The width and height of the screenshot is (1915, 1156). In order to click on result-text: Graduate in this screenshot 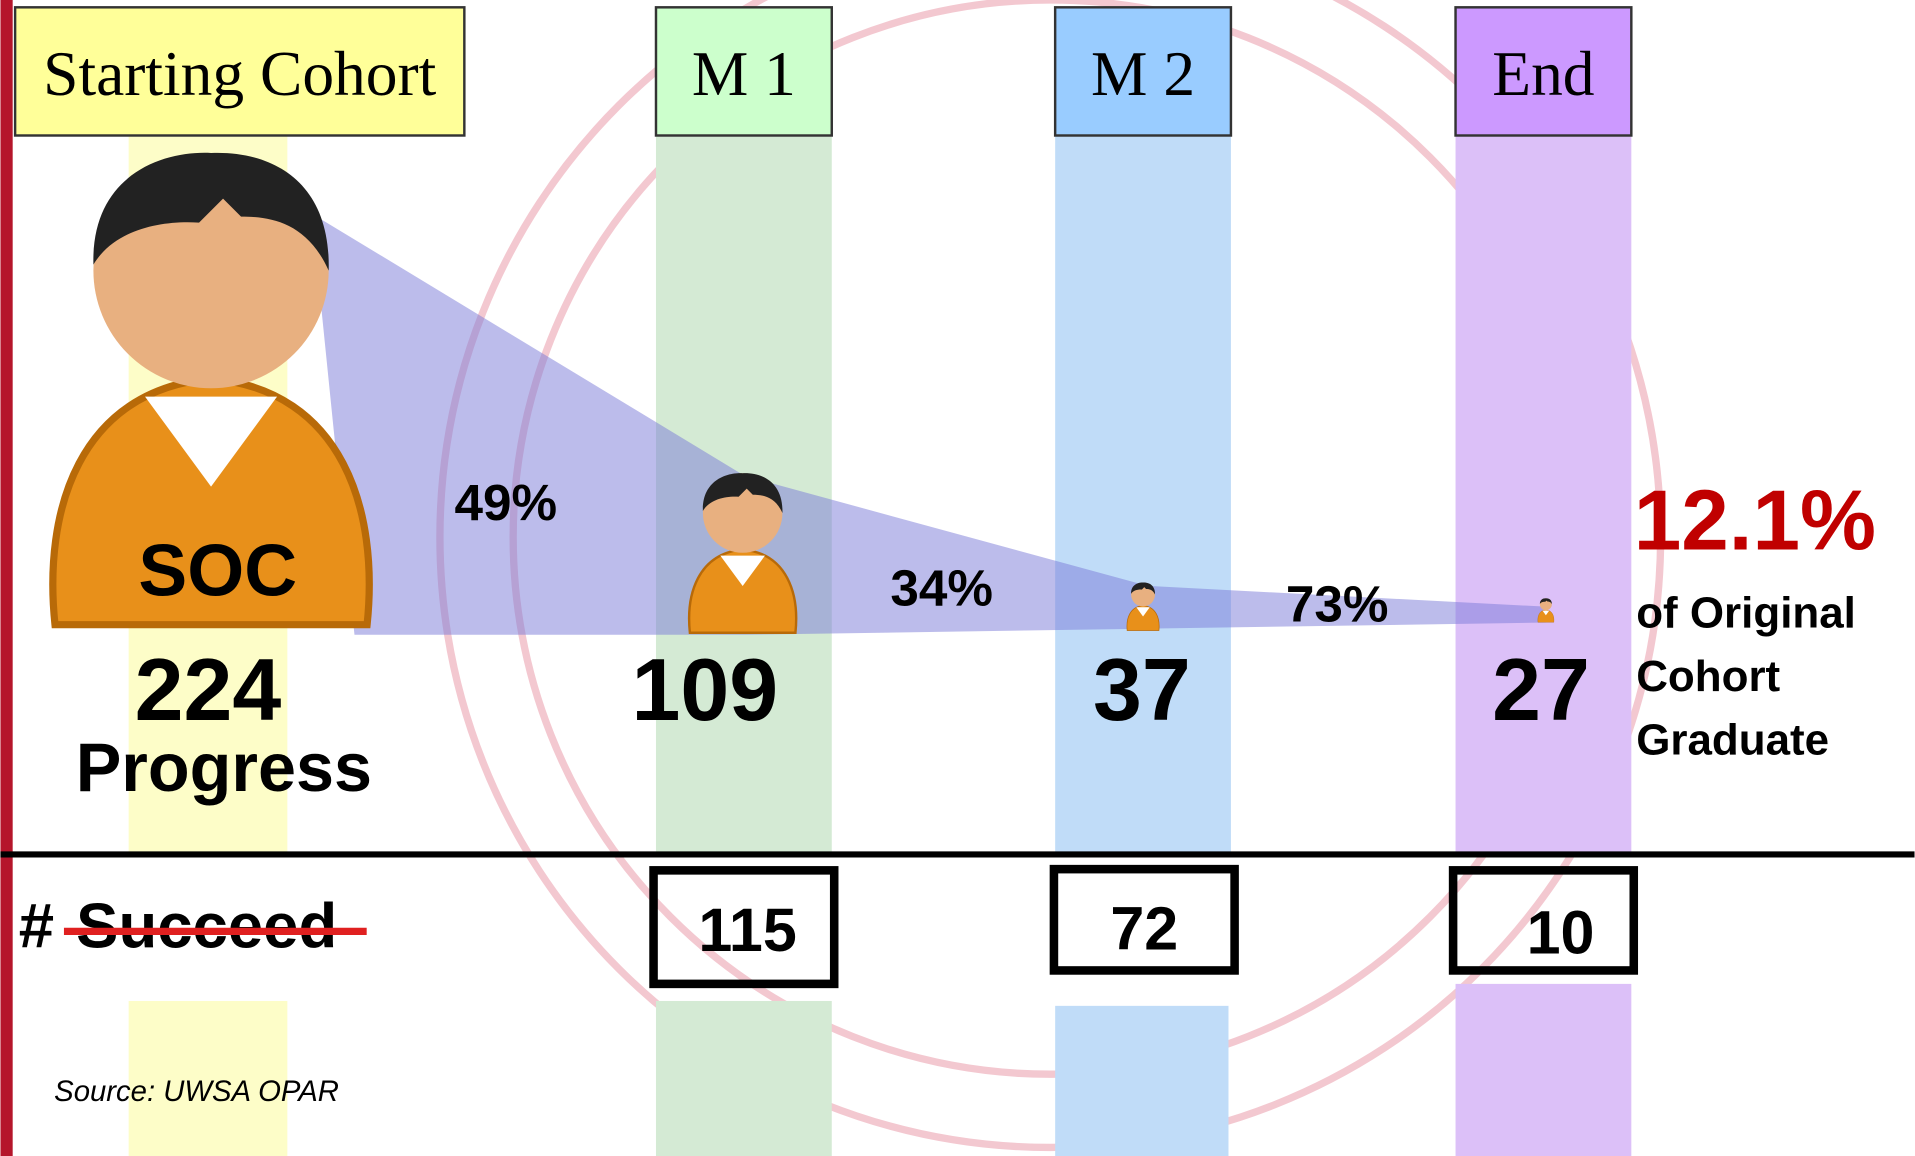, I will do `click(1732, 739)`.